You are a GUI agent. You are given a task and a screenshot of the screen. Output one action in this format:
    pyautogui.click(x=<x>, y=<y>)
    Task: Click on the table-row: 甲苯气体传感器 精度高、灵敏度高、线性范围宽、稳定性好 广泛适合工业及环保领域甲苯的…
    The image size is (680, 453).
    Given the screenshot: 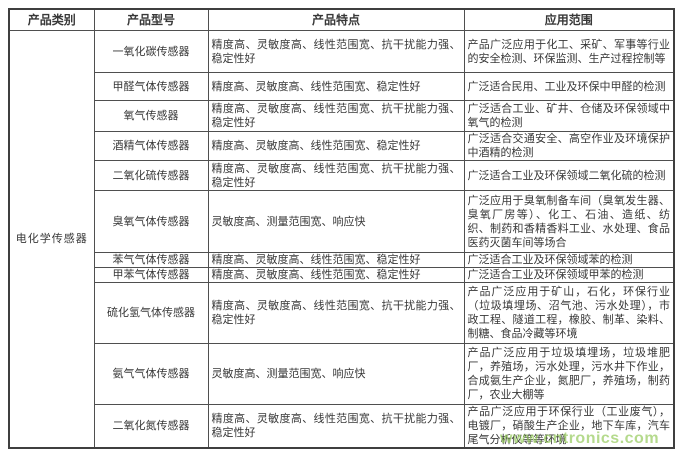 What is the action you would take?
    pyautogui.click(x=342, y=275)
    